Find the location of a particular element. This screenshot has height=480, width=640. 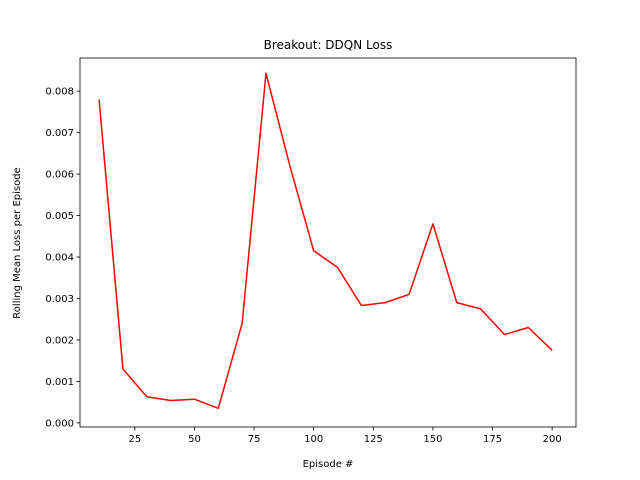

x-tick-label: 50 is located at coordinates (194, 439).